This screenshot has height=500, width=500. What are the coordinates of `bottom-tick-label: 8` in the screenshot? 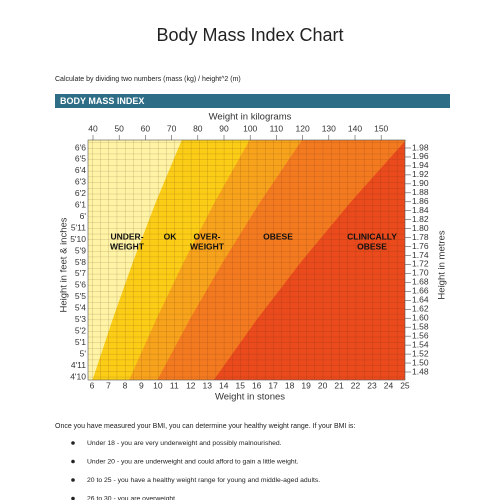 It's located at (125, 385).